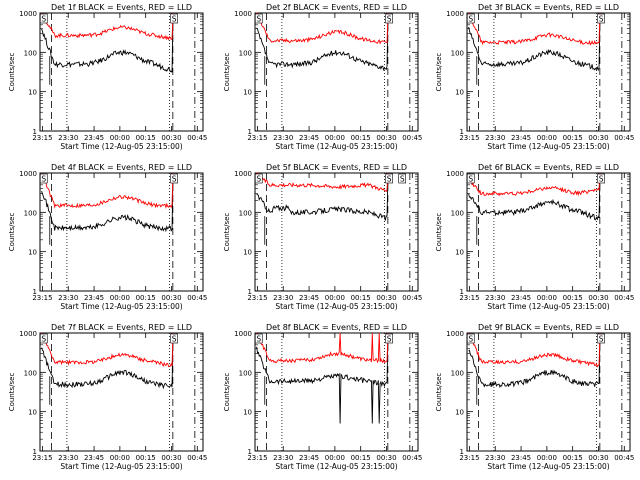 This screenshot has height=480, width=640. Describe the element at coordinates (548, 7) in the screenshot. I see `chart-title: Det 3f BLACK = Events, RED = LLD` at that location.